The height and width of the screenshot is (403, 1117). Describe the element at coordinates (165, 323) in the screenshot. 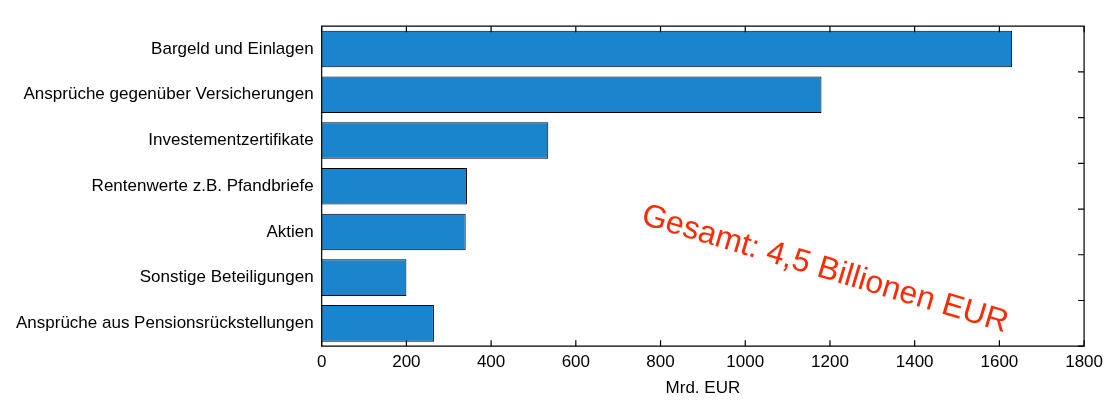

I see `y-tick-label: Ansprüche aus Pensionsrückstellungen` at that location.